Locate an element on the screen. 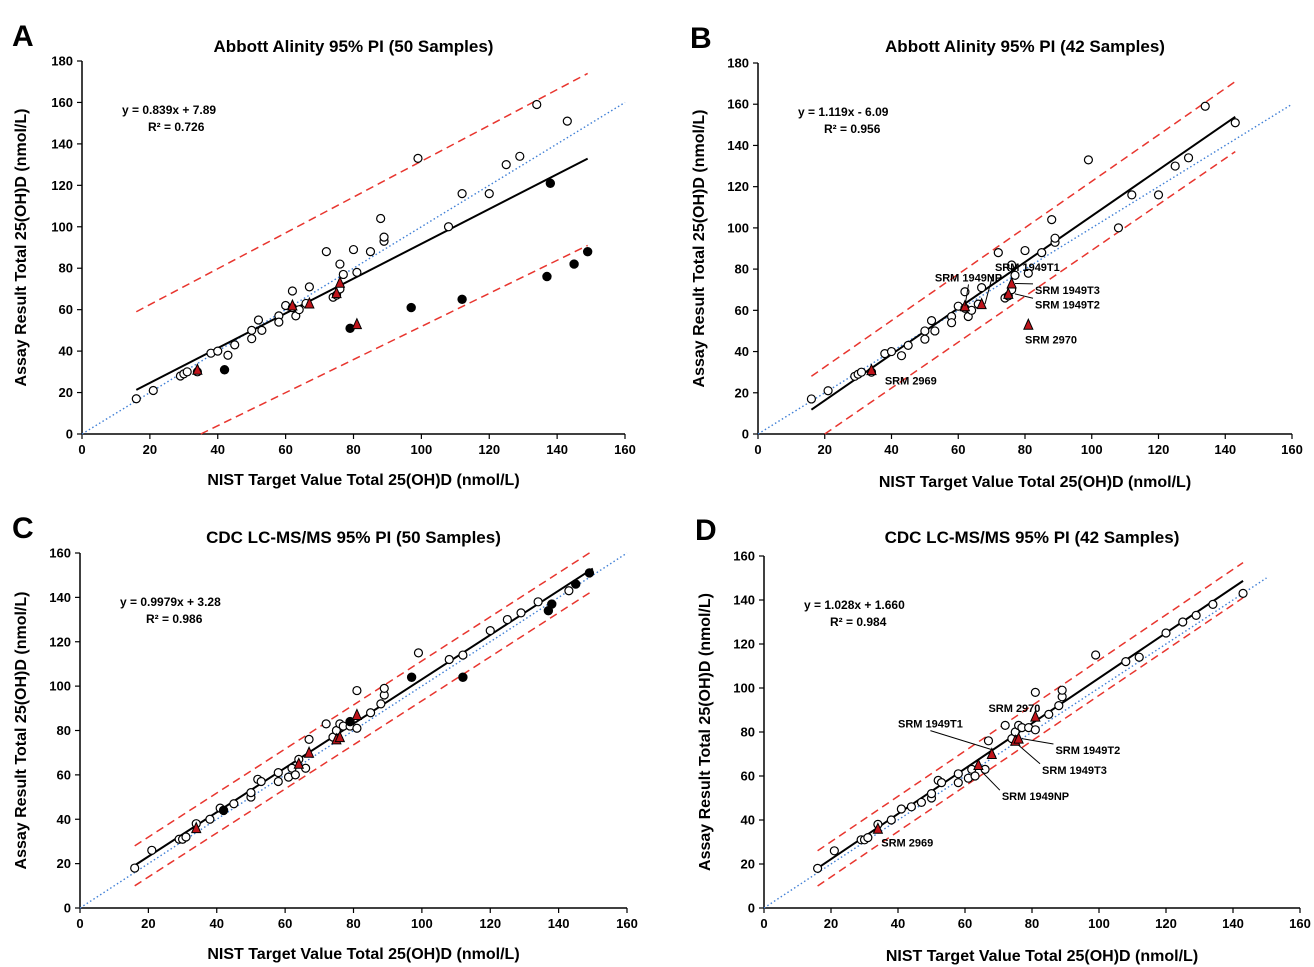 The height and width of the screenshot is (967, 1314). x-tick-label: 40 is located at coordinates (217, 923).